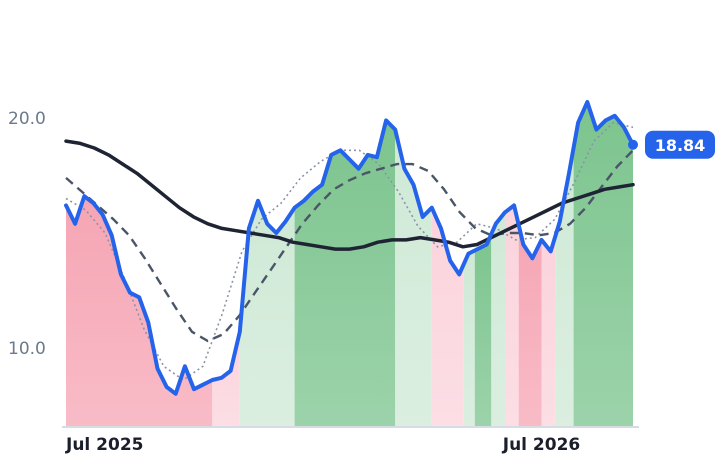 The width and height of the screenshot is (718, 464). What do you see at coordinates (27, 119) in the screenshot?
I see `y-tick-label: 20.0` at bounding box center [27, 119].